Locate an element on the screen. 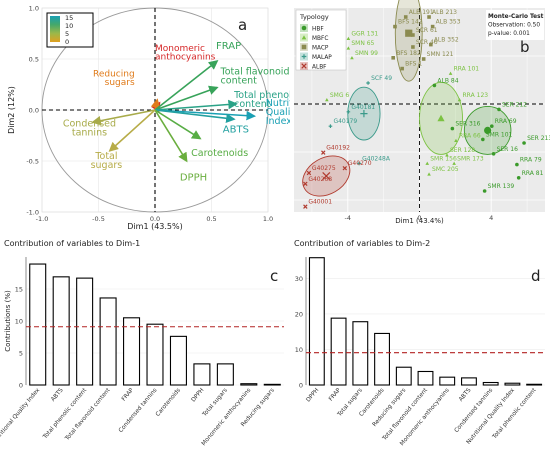 This screenshot has width=550, height=451. variable-label: DPPH is located at coordinates (193, 177).